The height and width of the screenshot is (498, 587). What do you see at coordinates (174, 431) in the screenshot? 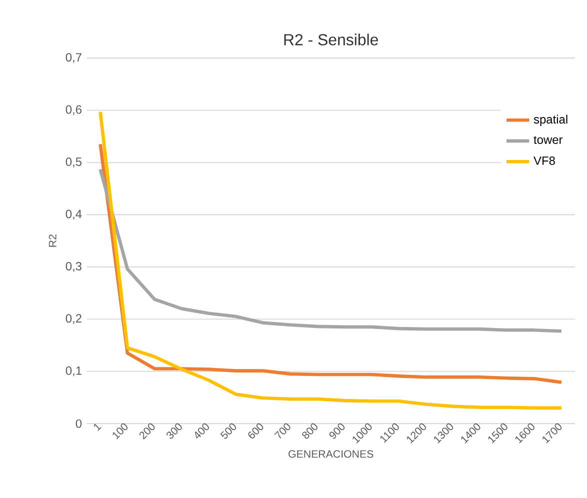
I see `x-tick-label: 300` at bounding box center [174, 431].